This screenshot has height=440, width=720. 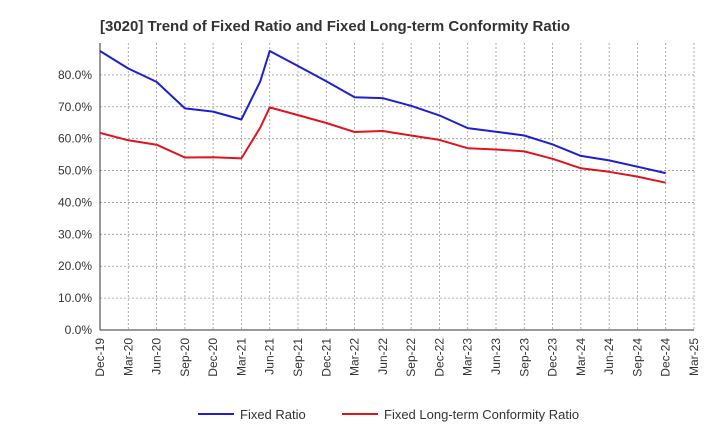 I want to click on y-tick-label: 70.0%, so click(x=75, y=107).